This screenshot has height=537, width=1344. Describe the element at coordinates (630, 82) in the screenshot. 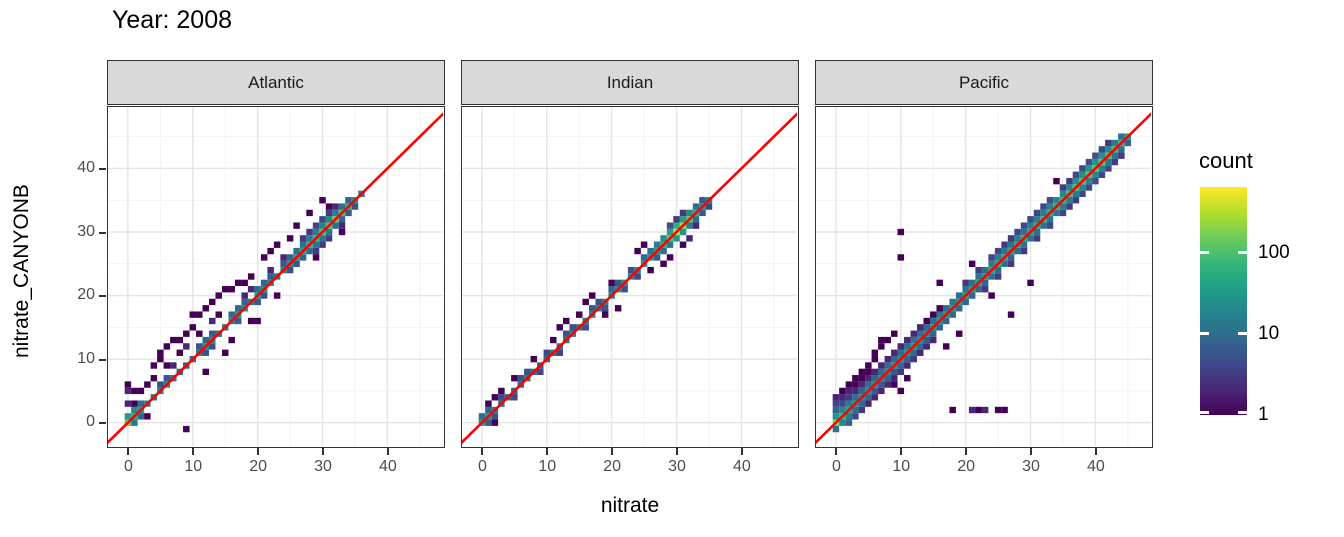

I see `facet-strip-indian: Indian` at that location.